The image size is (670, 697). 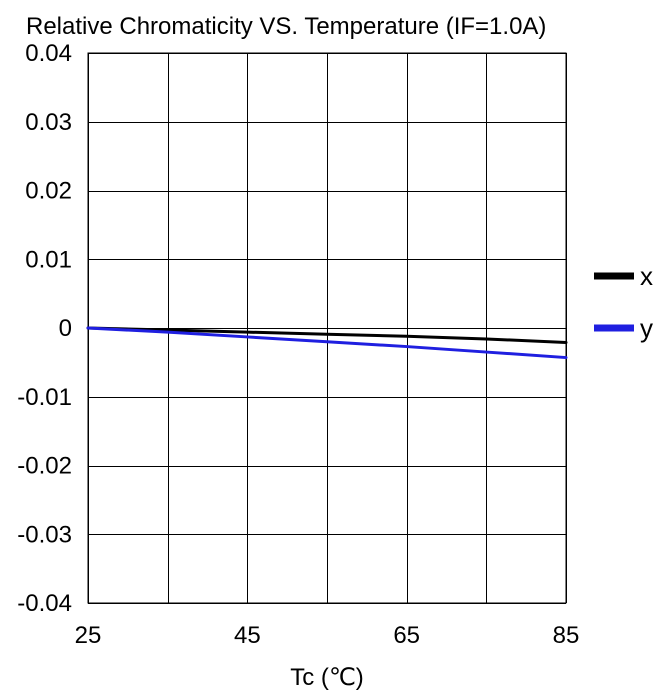 What do you see at coordinates (44, 466) in the screenshot?
I see `y-tick-label: -0.02` at bounding box center [44, 466].